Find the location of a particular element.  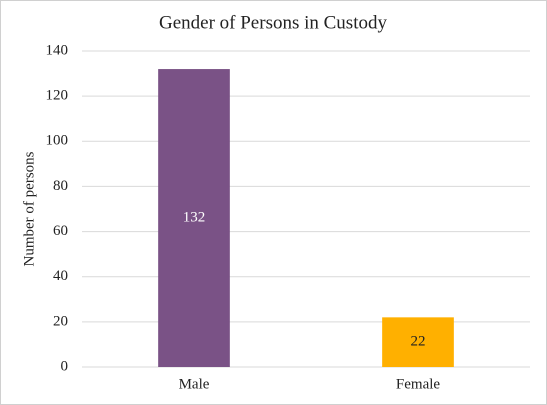

y-tick-label: 140 is located at coordinates (57, 50).